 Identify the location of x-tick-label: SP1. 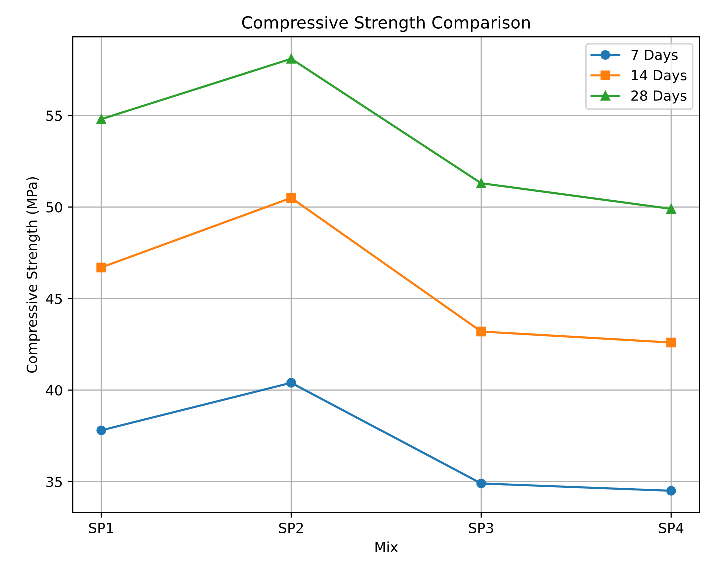
(101, 528).